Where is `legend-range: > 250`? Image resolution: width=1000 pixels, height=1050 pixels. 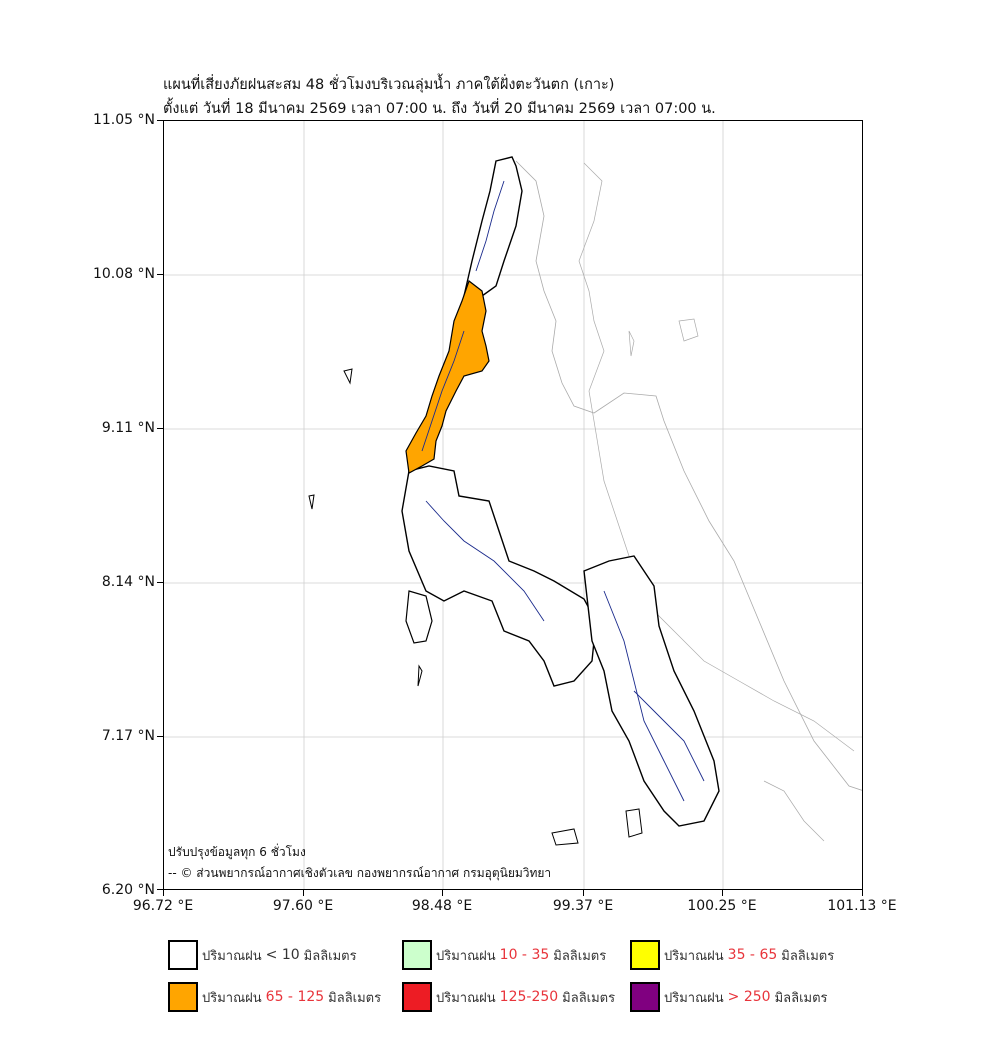
legend-range: > 250 is located at coordinates (749, 997).